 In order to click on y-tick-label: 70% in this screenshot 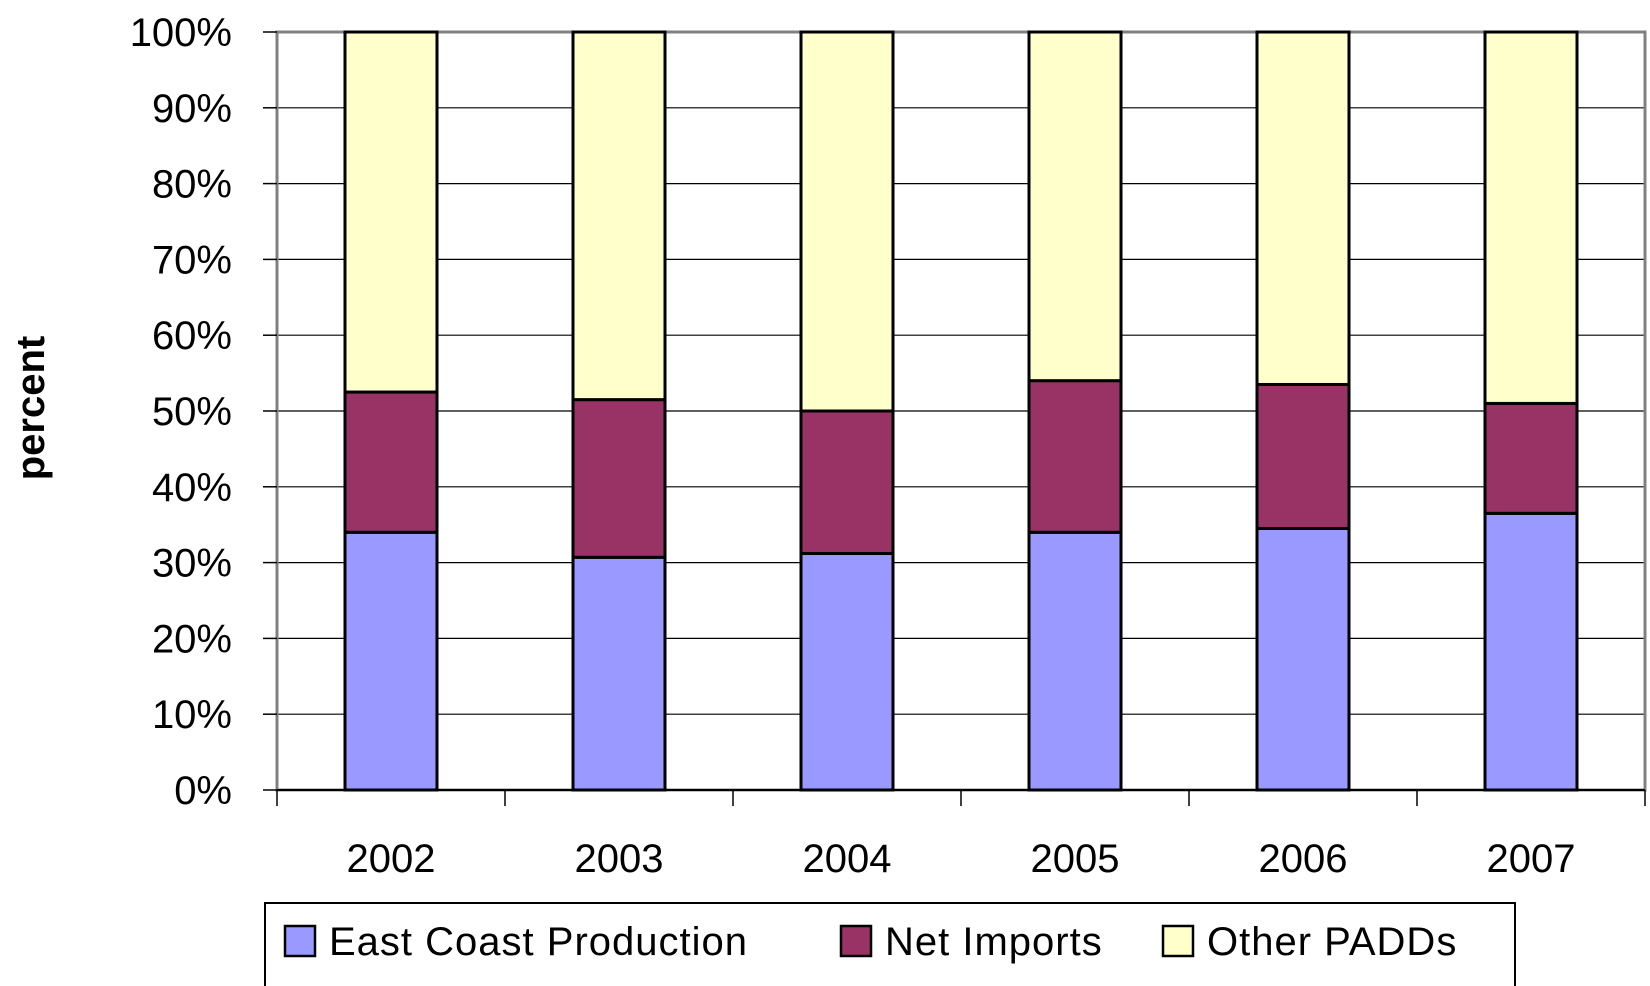, I will do `click(192, 260)`.